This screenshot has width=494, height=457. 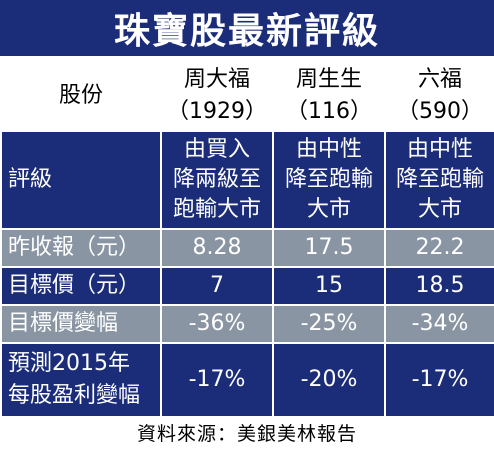 I want to click on table-title: 珠寶股最新評級, so click(x=247, y=28).